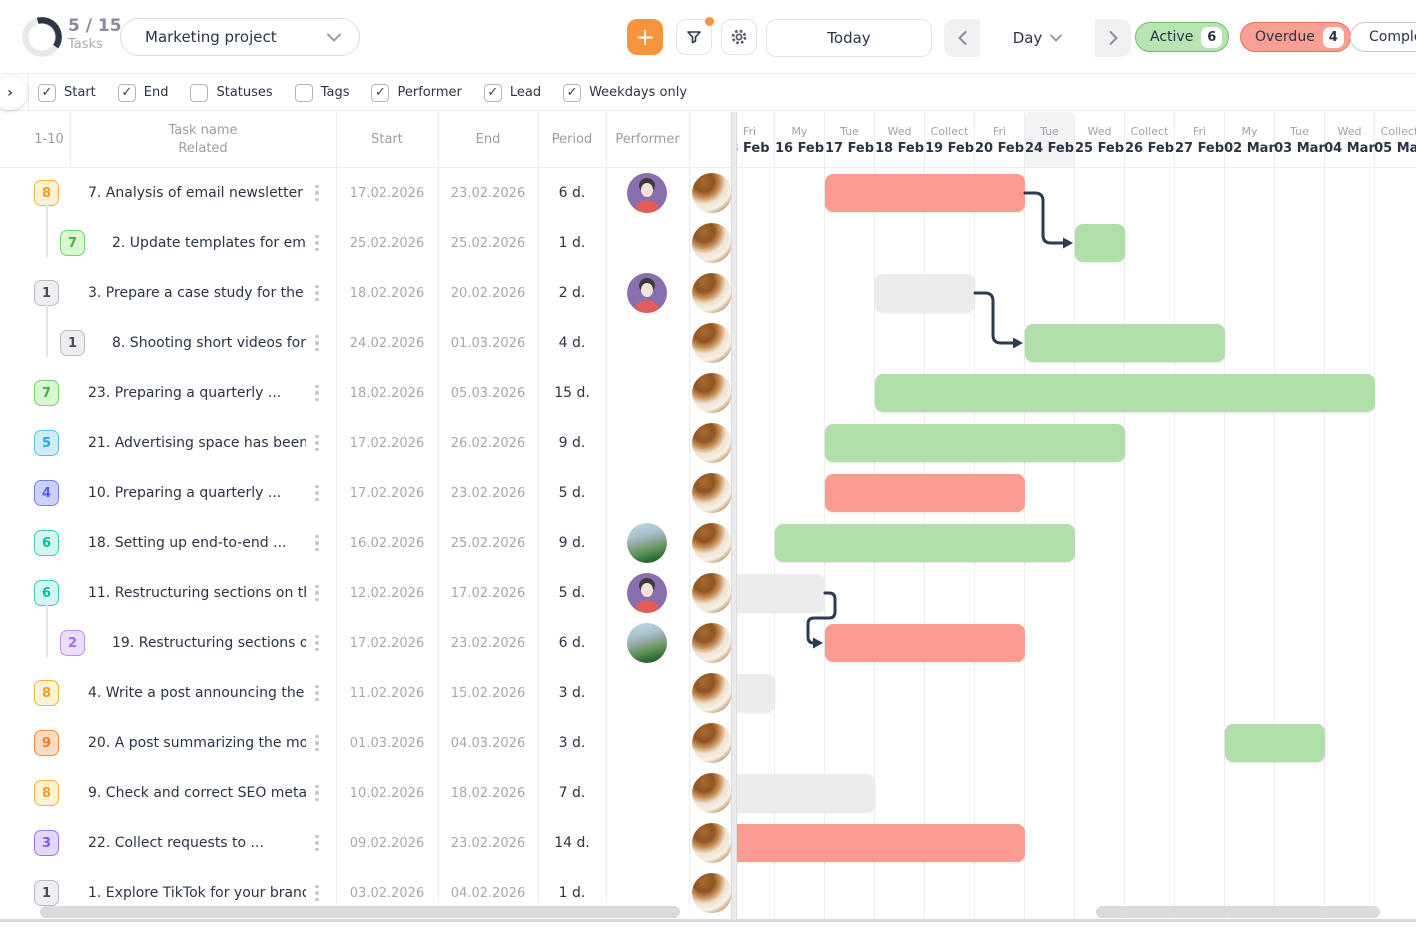 Image resolution: width=1416 pixels, height=927 pixels. I want to click on filter-checkbox-item: Lead, so click(512, 92).